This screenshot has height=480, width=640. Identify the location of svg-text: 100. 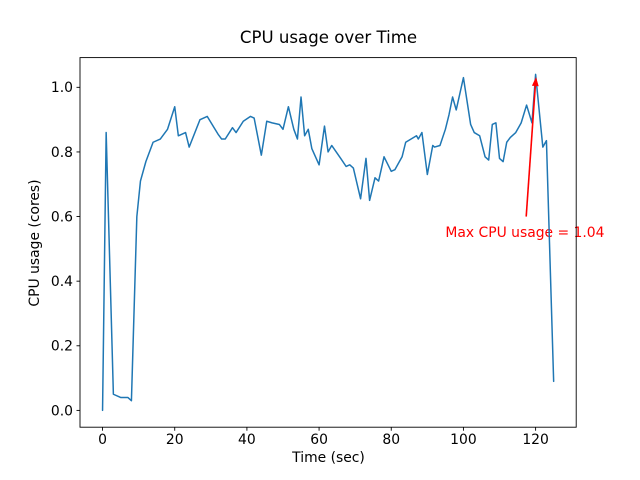
(463, 440).